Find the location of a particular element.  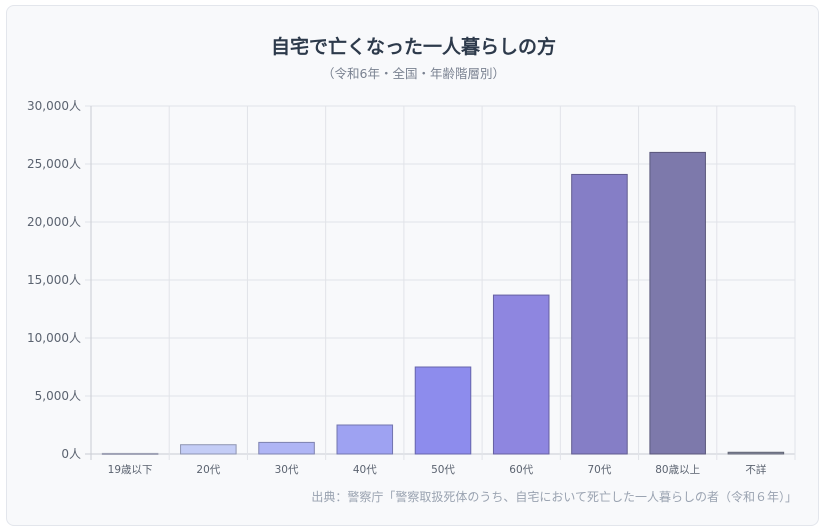

x-tick-label: 不詳 is located at coordinates (755, 469).